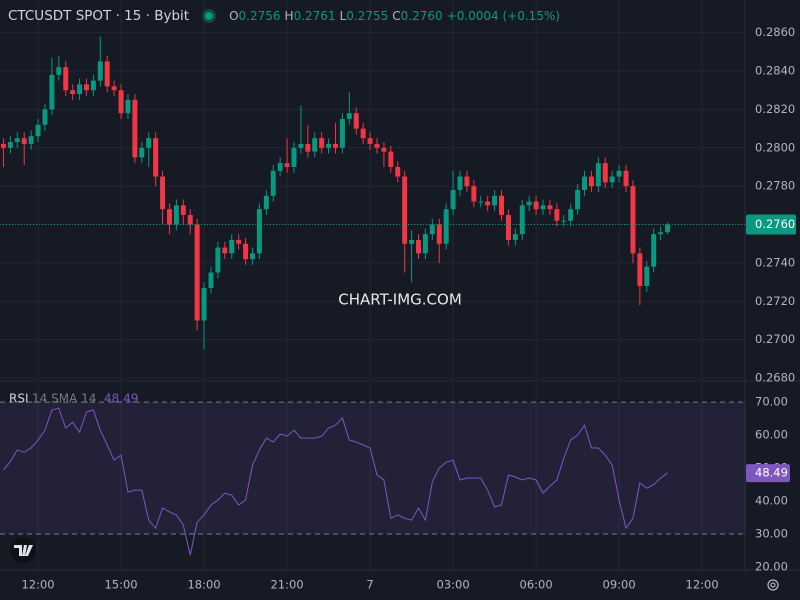 The image size is (800, 600). What do you see at coordinates (702, 585) in the screenshot?
I see `x-tick-label: 12:00` at bounding box center [702, 585].